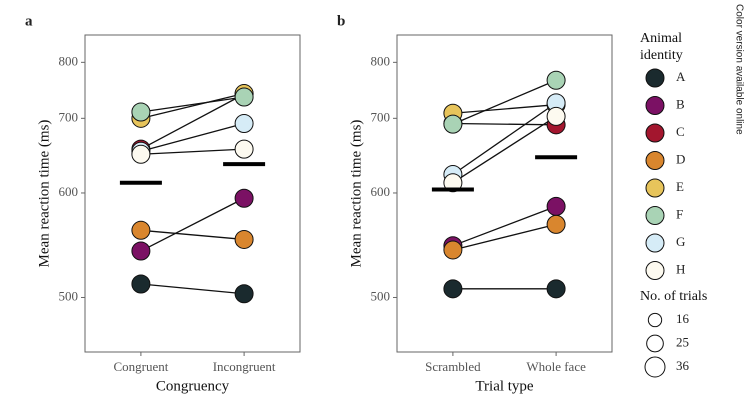 This screenshot has height=415, width=746. What do you see at coordinates (681, 76) in the screenshot?
I see `legend-label: A` at bounding box center [681, 76].